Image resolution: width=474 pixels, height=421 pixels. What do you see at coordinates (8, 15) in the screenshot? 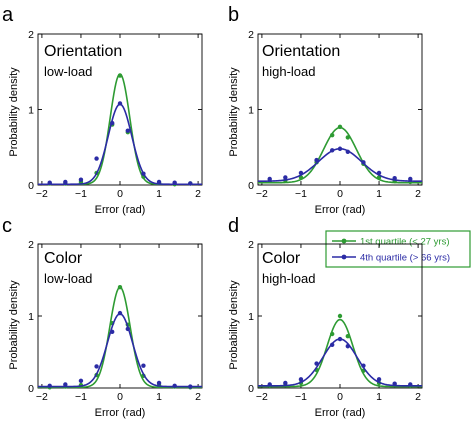
I see `panel-letter: a` at bounding box center [8, 15].